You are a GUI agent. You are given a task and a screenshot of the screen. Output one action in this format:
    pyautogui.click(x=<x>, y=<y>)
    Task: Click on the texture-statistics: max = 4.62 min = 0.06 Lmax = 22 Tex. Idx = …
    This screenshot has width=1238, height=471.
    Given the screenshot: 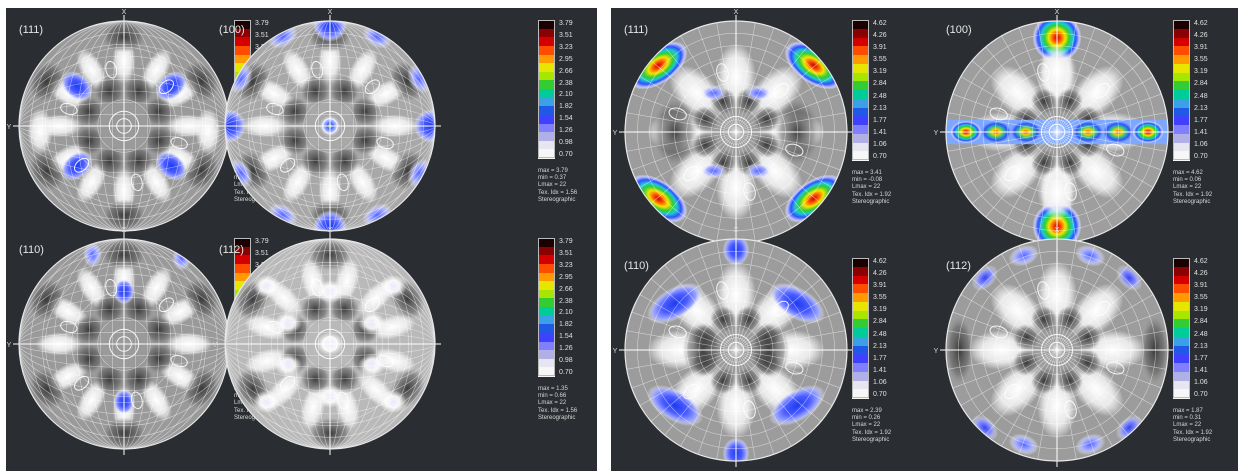 What is the action you would take?
    pyautogui.click(x=1192, y=188)
    